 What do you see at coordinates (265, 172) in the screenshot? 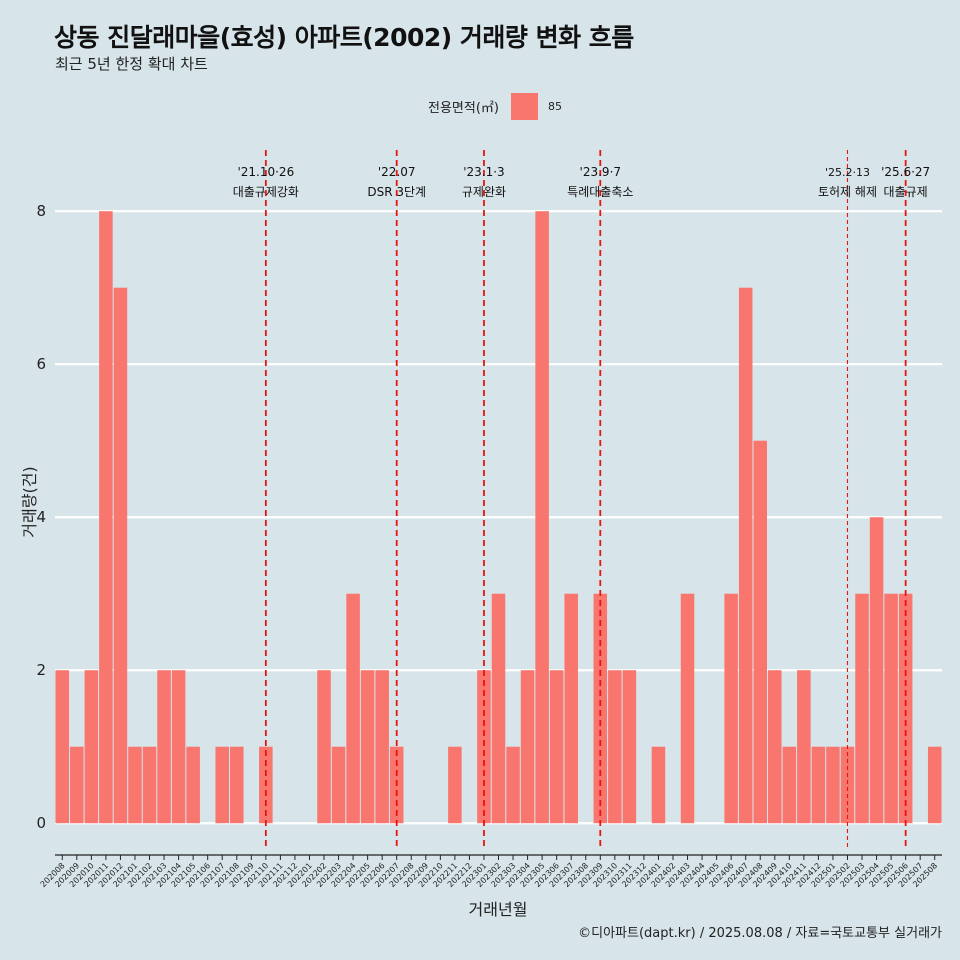
I see `event-date: '21.10·26` at bounding box center [265, 172].